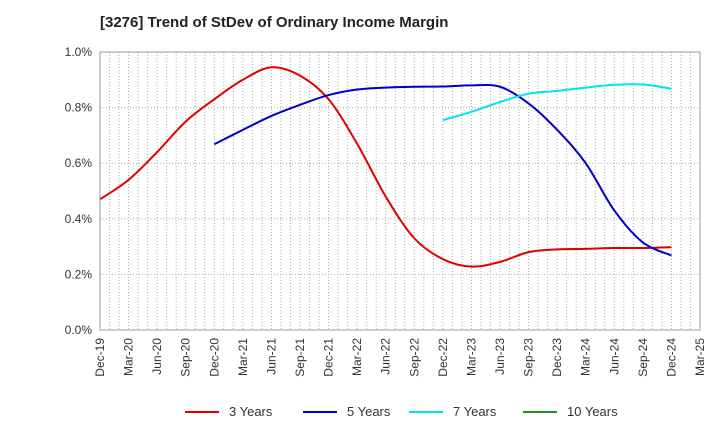  I want to click on legend-item: 5 Years, so click(346, 411).